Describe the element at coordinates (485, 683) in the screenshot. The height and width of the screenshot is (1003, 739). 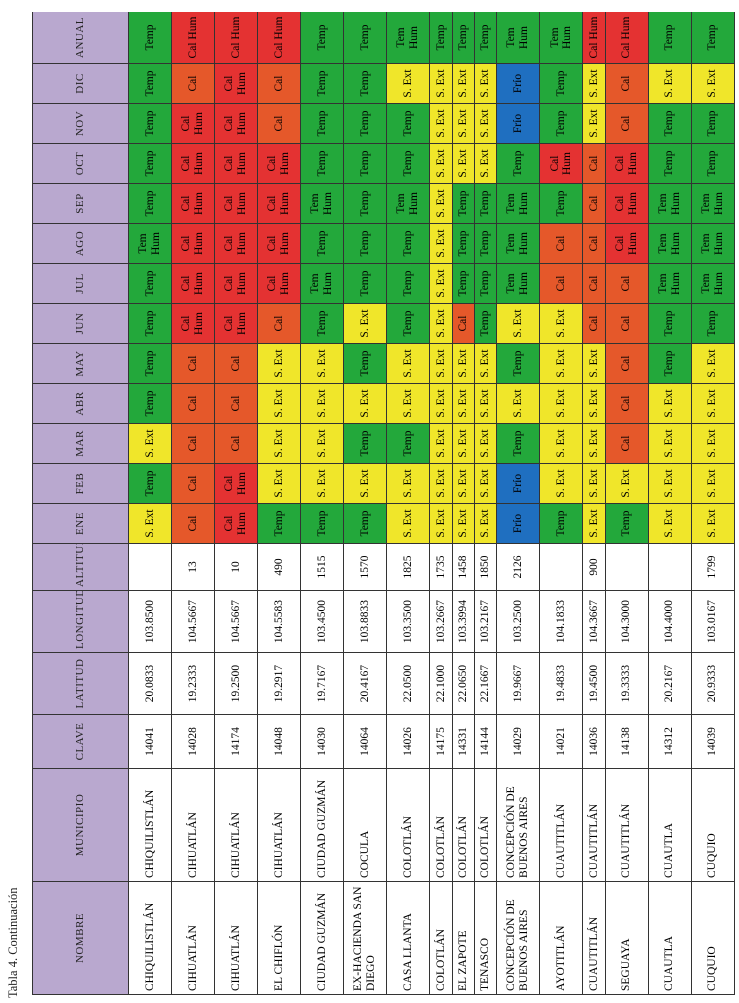
I see `numeric-cell: 22.1667` at that location.